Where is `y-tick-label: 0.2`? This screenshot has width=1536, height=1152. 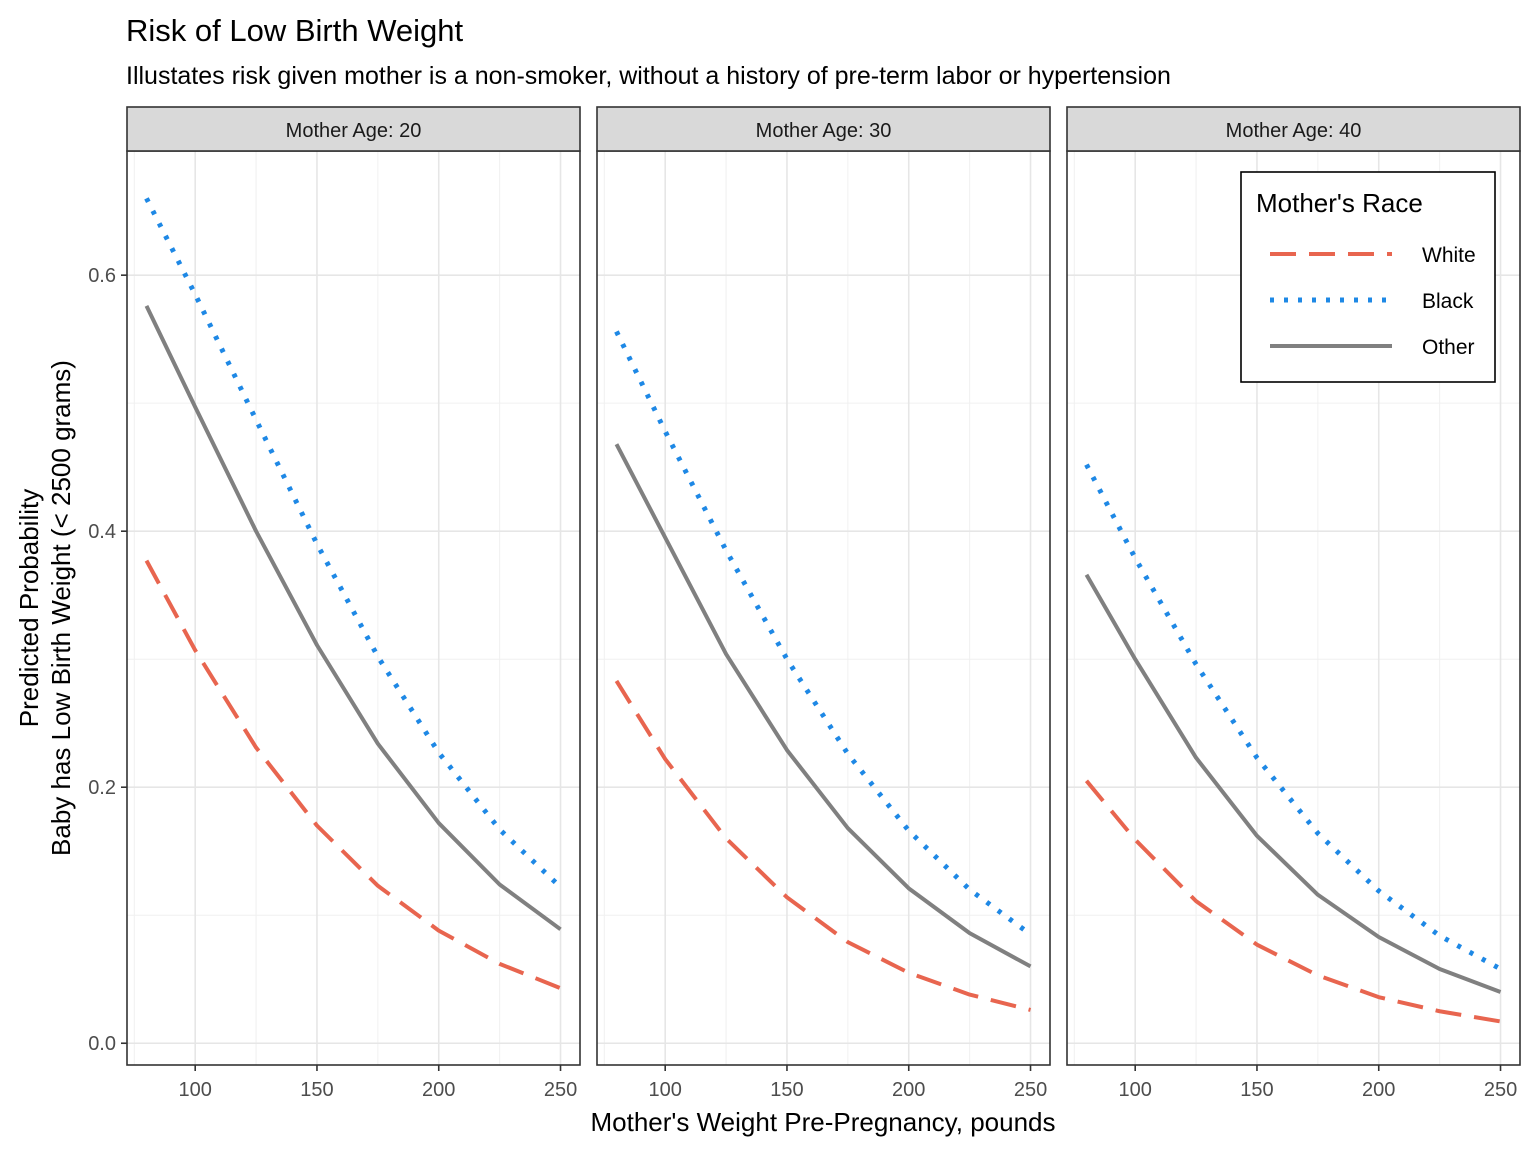
y-tick-label: 0.2 is located at coordinates (102, 788).